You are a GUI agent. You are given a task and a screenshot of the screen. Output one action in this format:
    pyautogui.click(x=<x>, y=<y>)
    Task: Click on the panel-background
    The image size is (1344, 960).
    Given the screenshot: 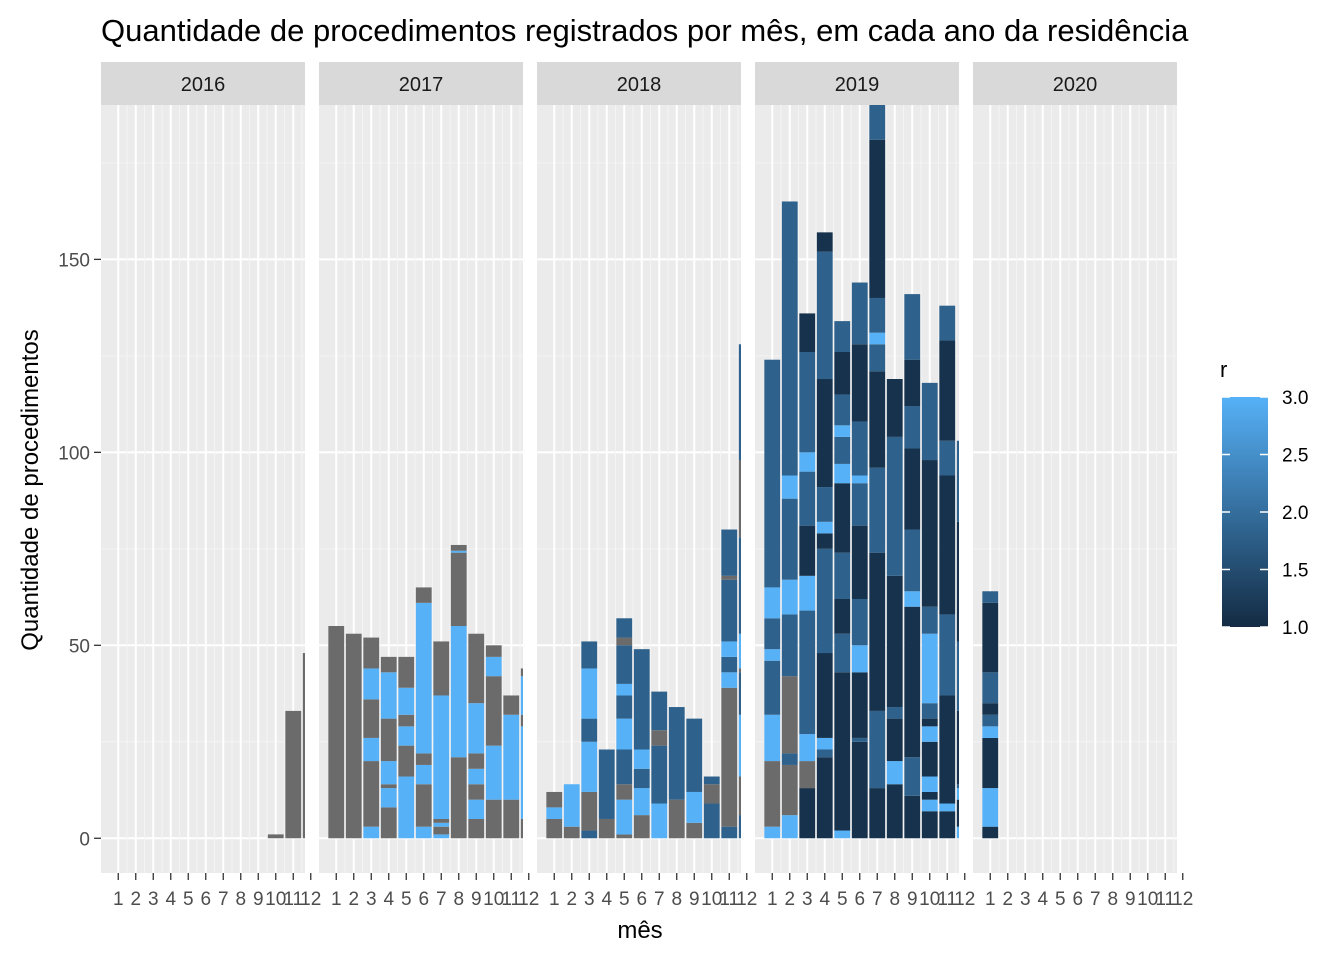 What is the action you would take?
    pyautogui.click(x=203, y=489)
    